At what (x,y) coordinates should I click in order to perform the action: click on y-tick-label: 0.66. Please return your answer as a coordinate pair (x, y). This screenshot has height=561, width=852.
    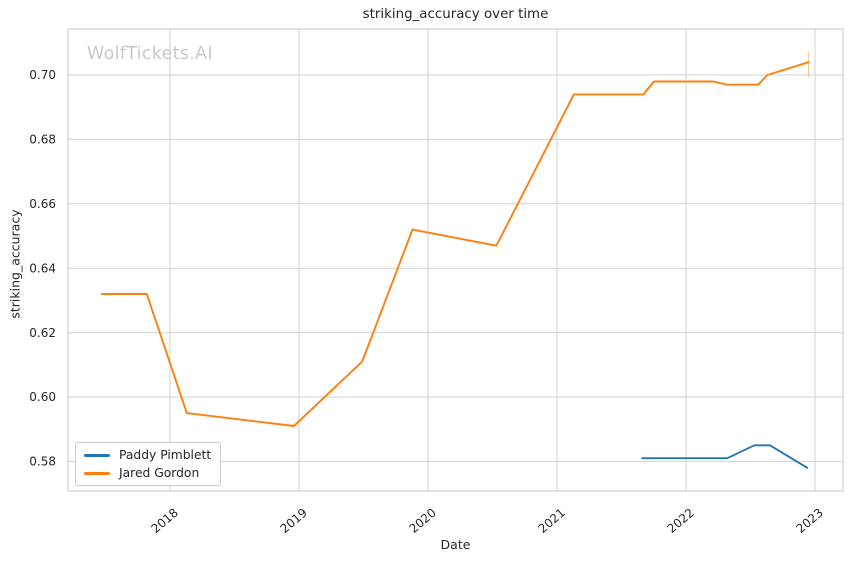
    Looking at the image, I should click on (42, 204).